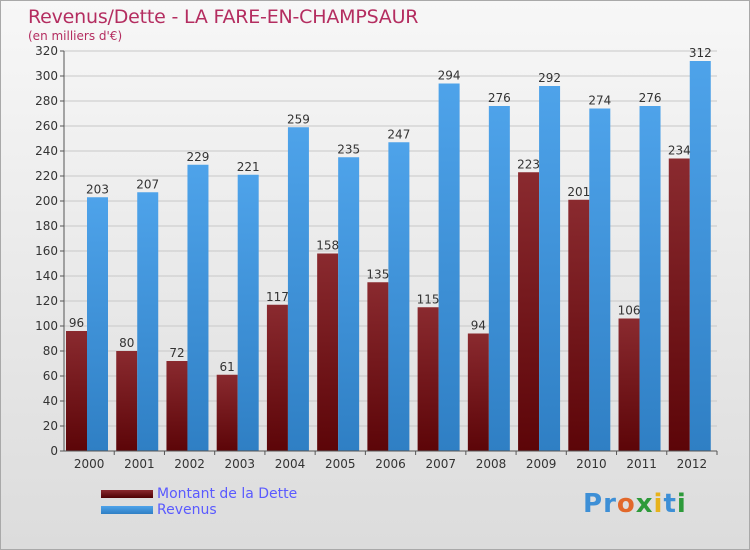  I want to click on data-label-dette: 117, so click(277, 297).